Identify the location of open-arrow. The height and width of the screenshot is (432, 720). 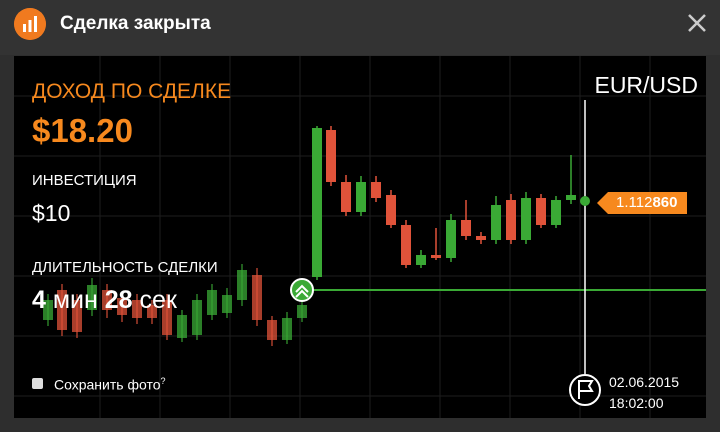
(302, 291).